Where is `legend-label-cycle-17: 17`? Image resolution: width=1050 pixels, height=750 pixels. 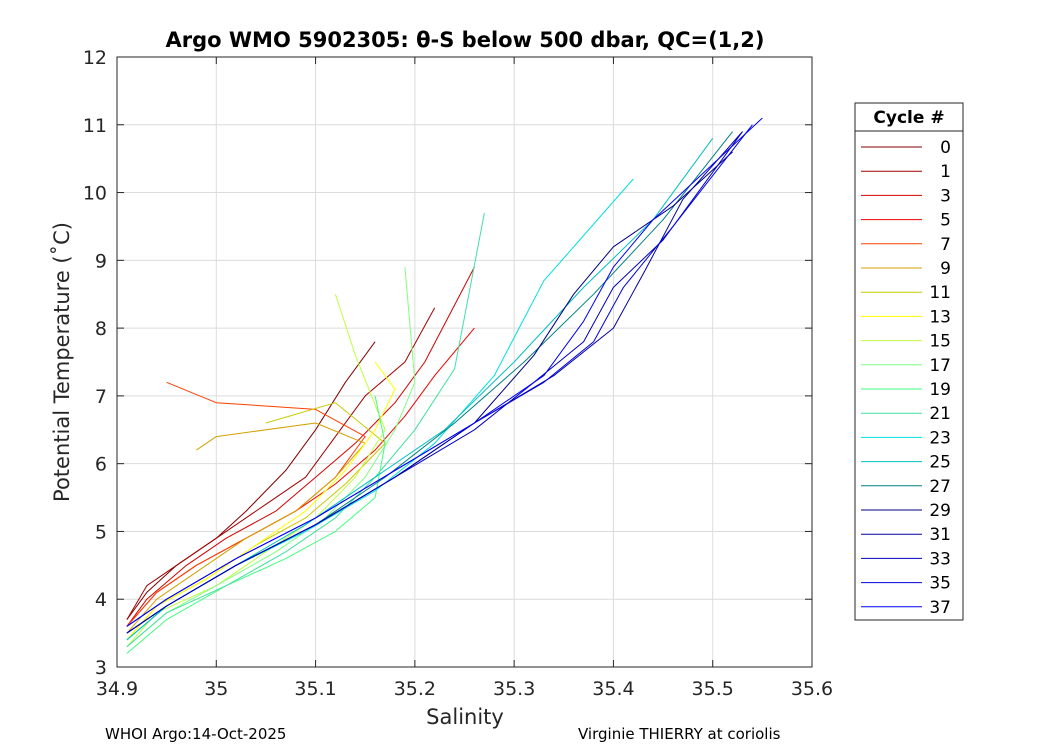
legend-label-cycle-17: 17 is located at coordinates (940, 366).